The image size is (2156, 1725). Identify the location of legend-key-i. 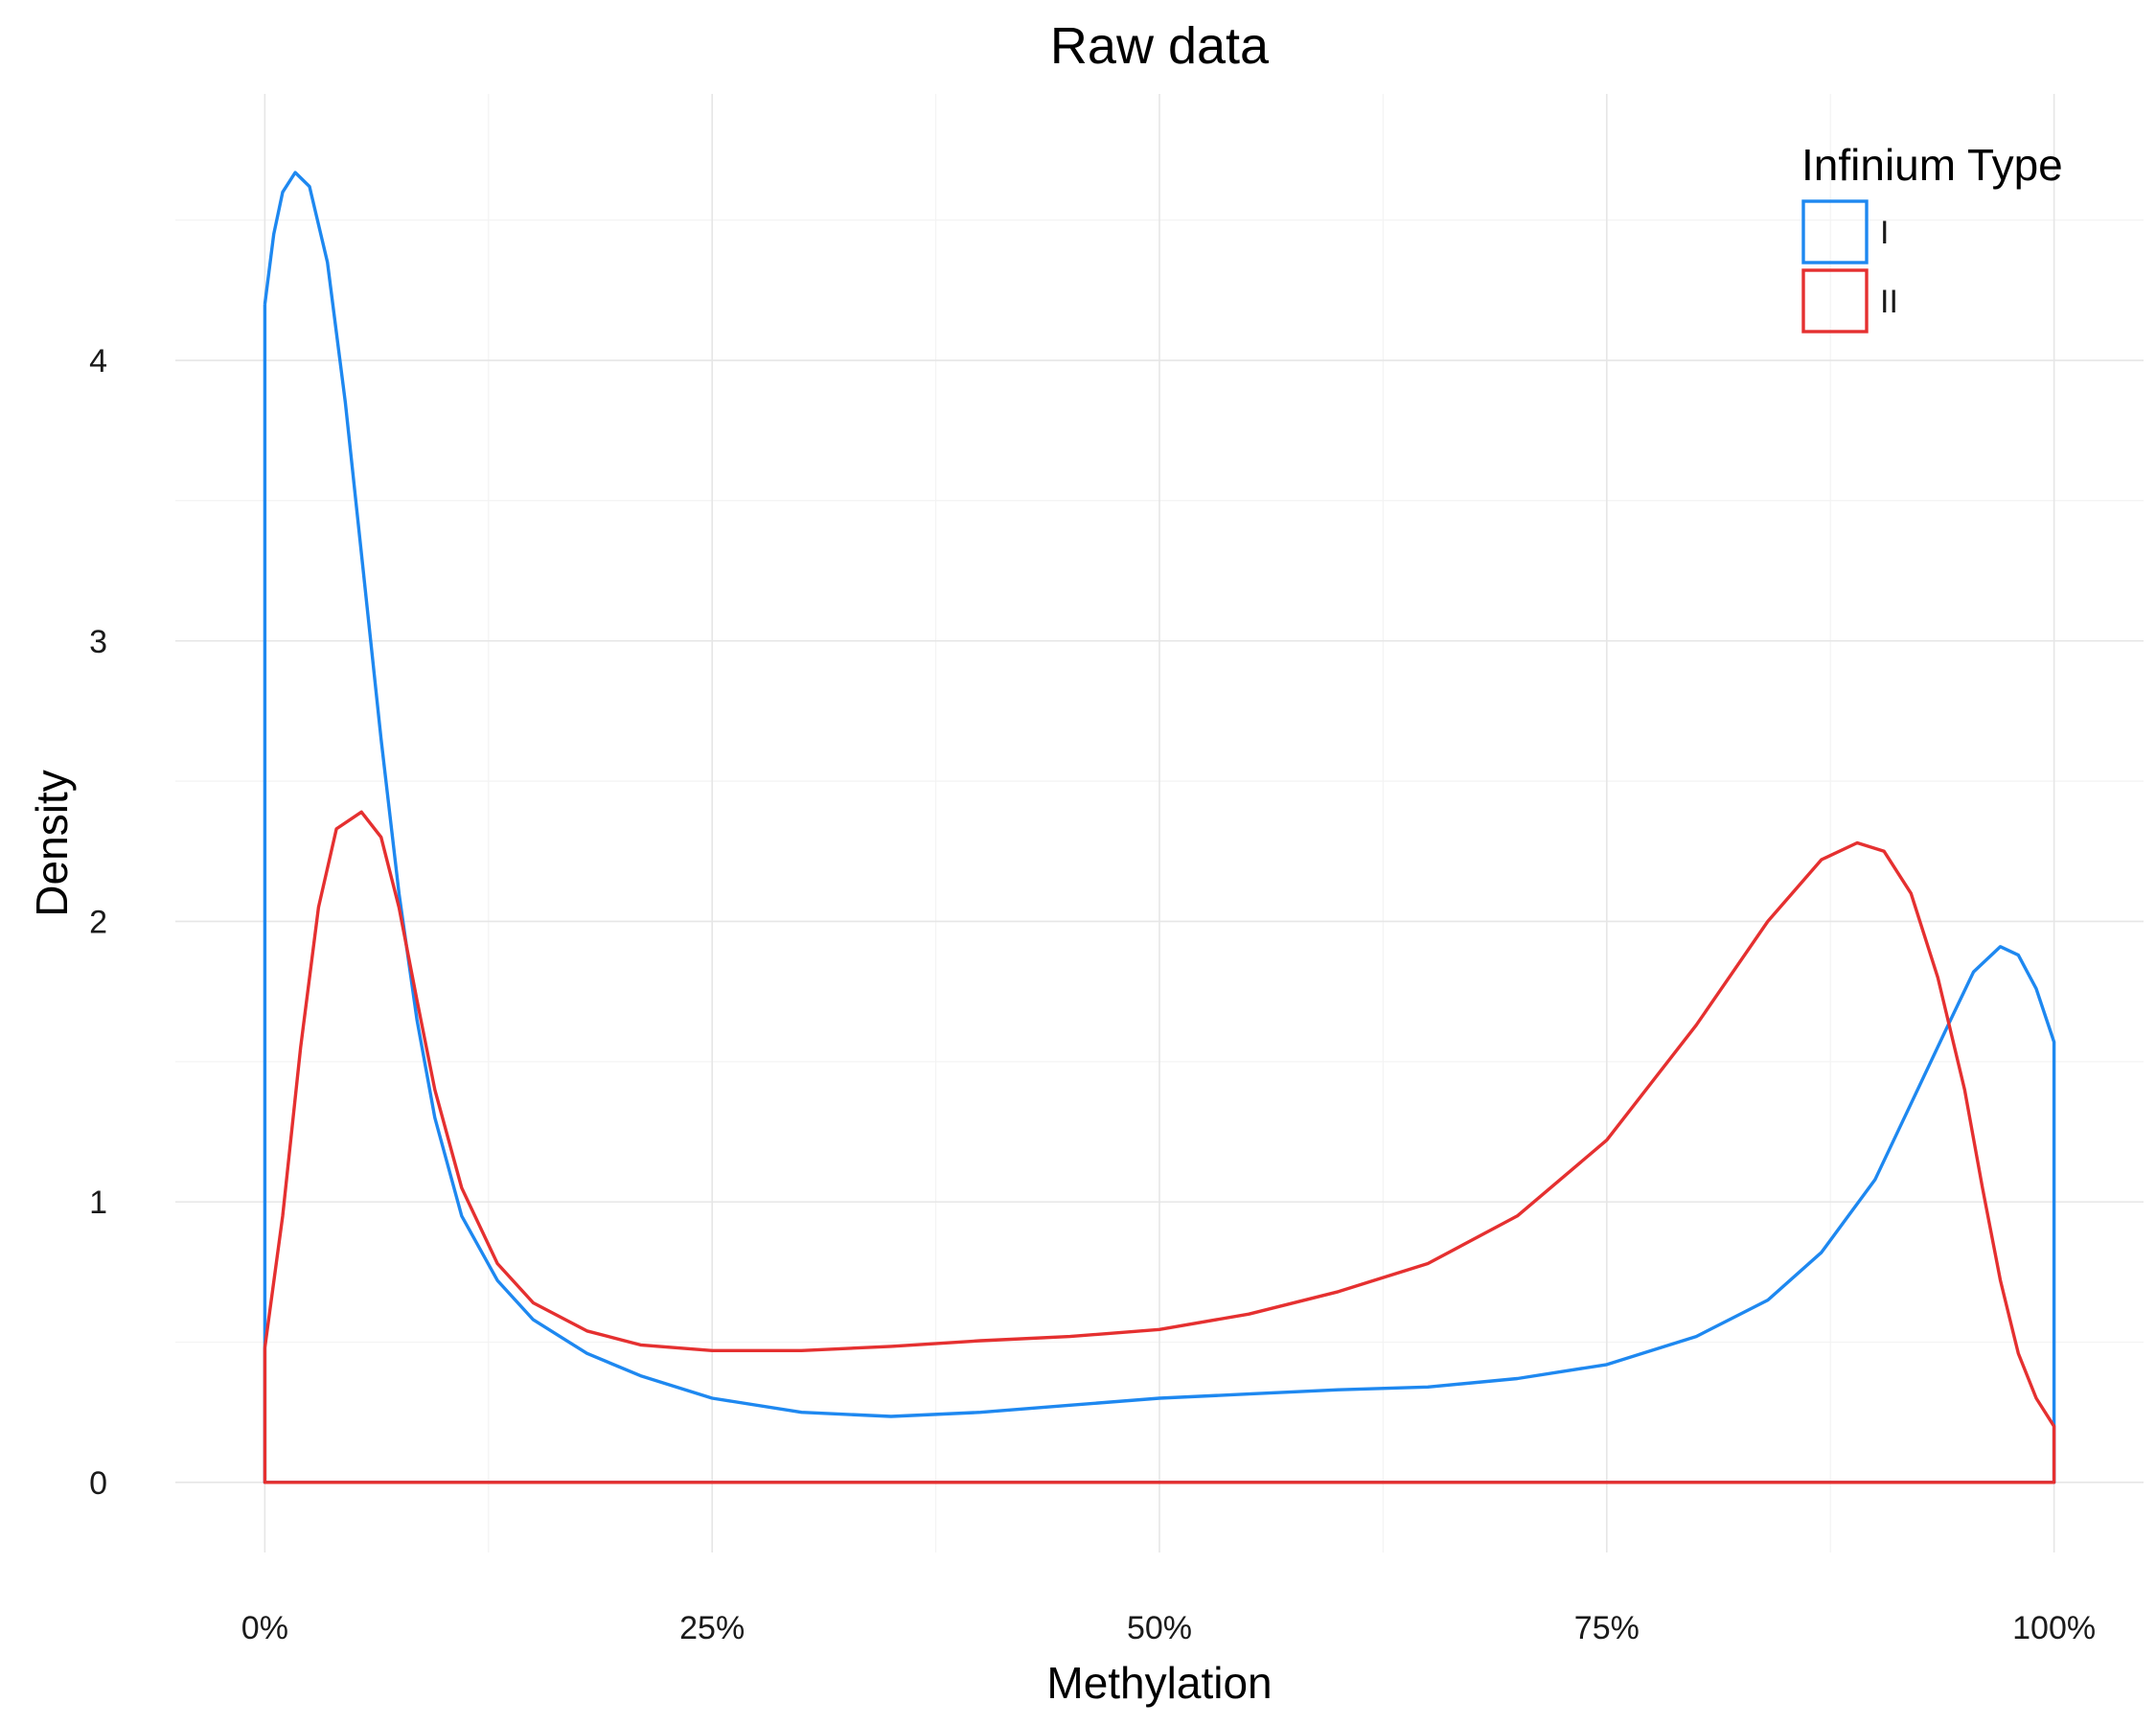
(1835, 231).